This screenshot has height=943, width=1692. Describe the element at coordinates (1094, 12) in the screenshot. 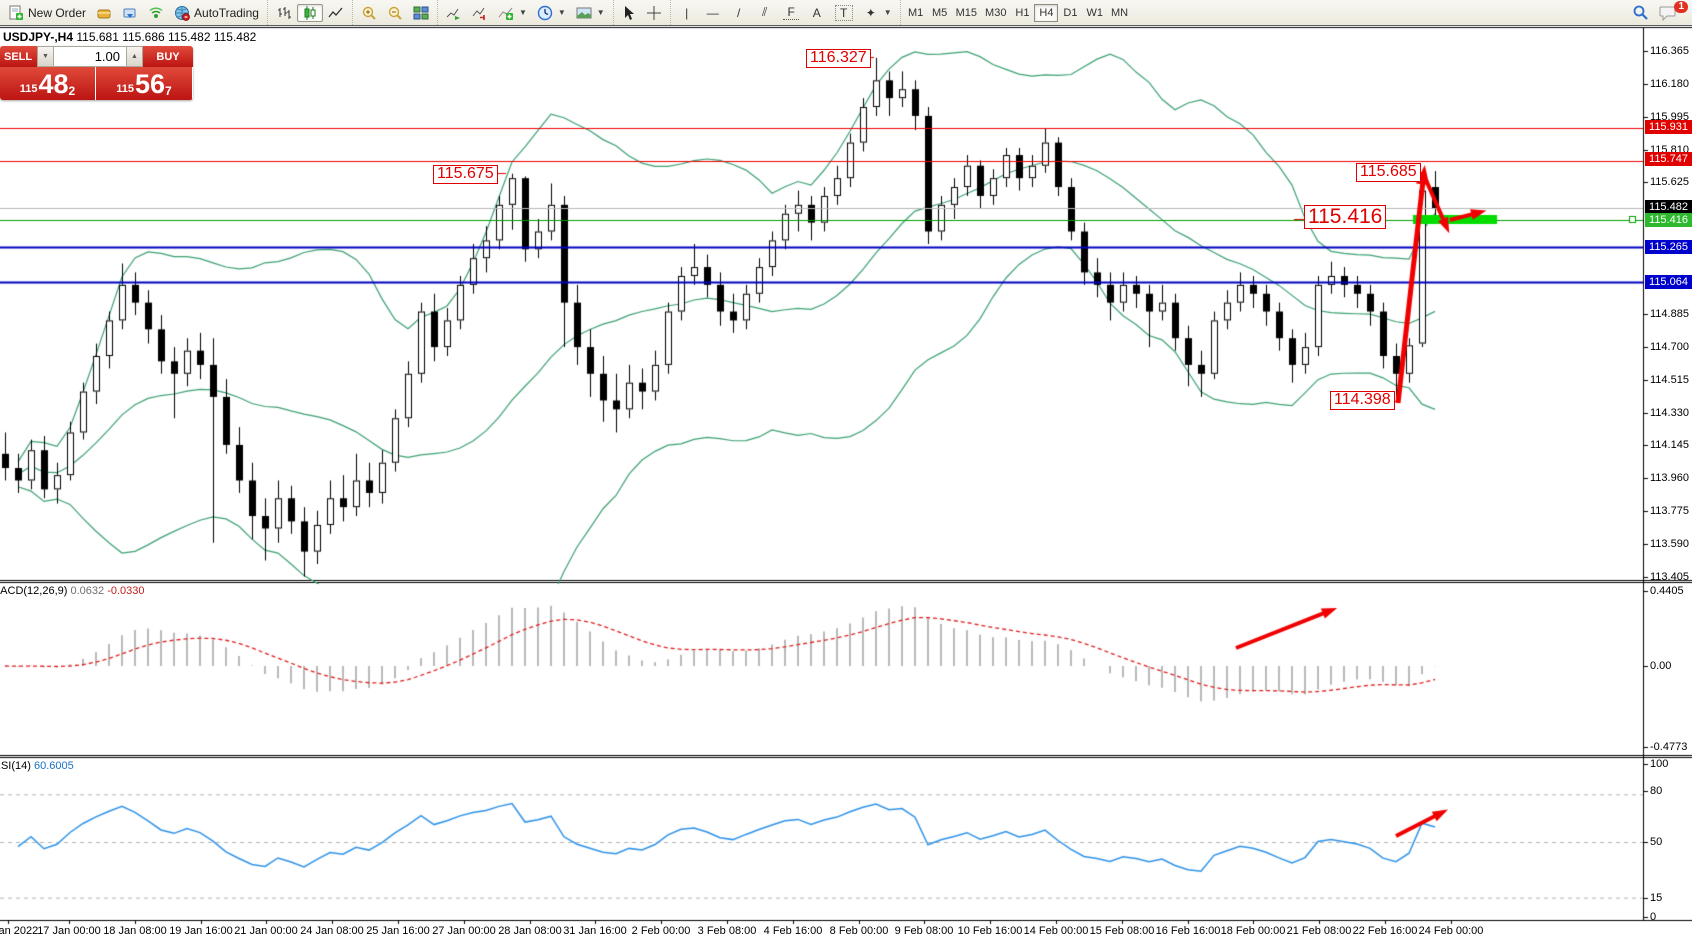

I see `tf-w1: W1` at that location.